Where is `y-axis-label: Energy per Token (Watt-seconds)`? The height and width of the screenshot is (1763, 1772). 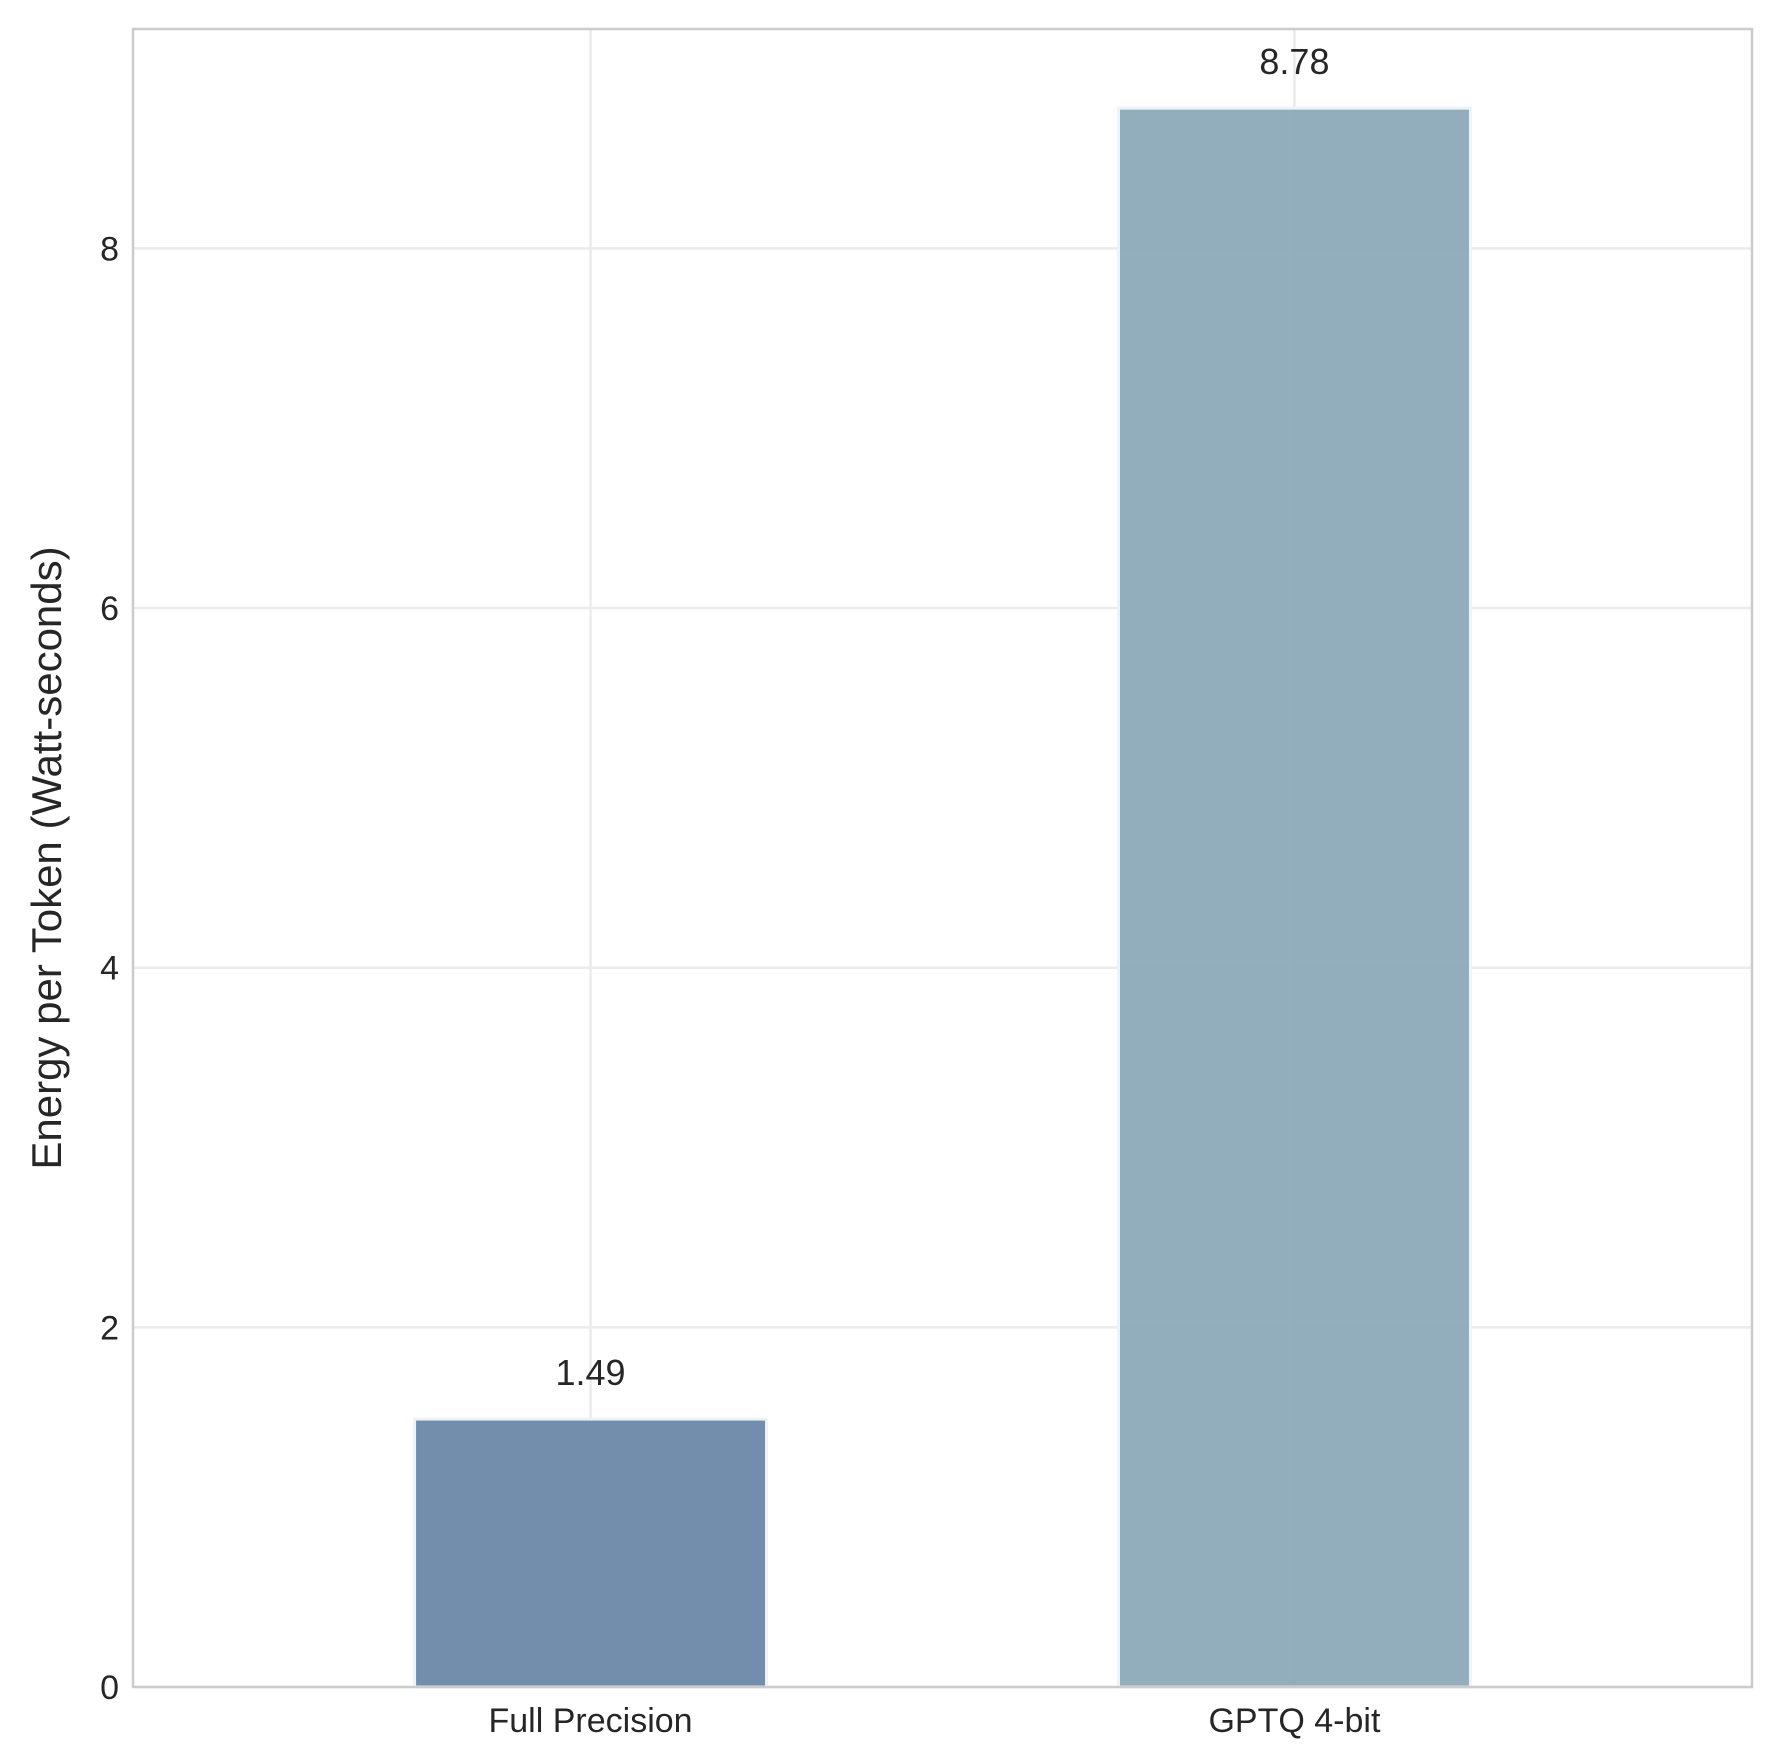
y-axis-label: Energy per Token (Watt-seconds) is located at coordinates (46, 857).